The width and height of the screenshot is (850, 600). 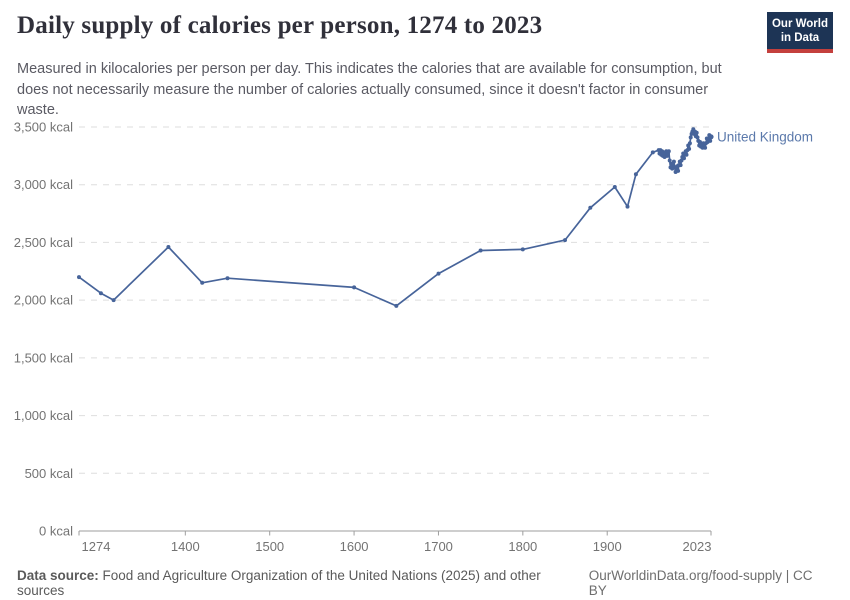 I want to click on y-tick-label: 2,500 kcal, so click(x=43, y=242).